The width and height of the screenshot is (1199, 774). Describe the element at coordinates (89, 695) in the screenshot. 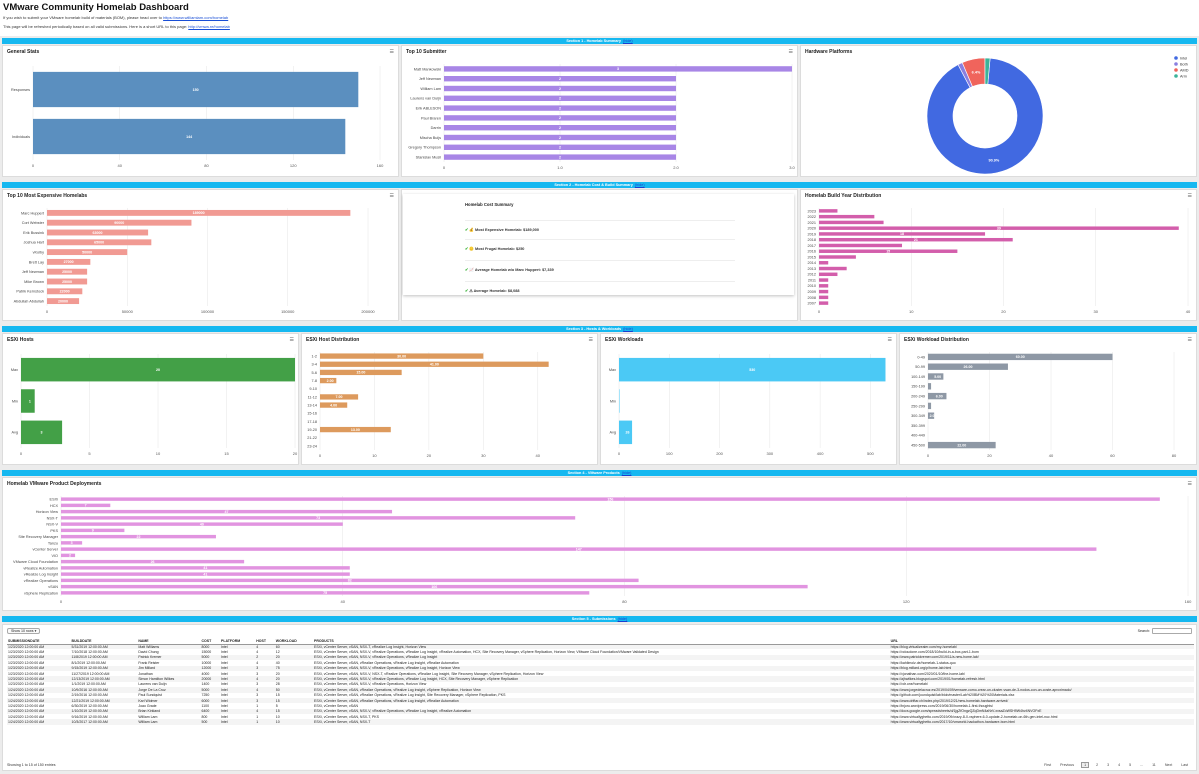

I see `table-cell: 2/19/2016 12:00:00 AM` at that location.